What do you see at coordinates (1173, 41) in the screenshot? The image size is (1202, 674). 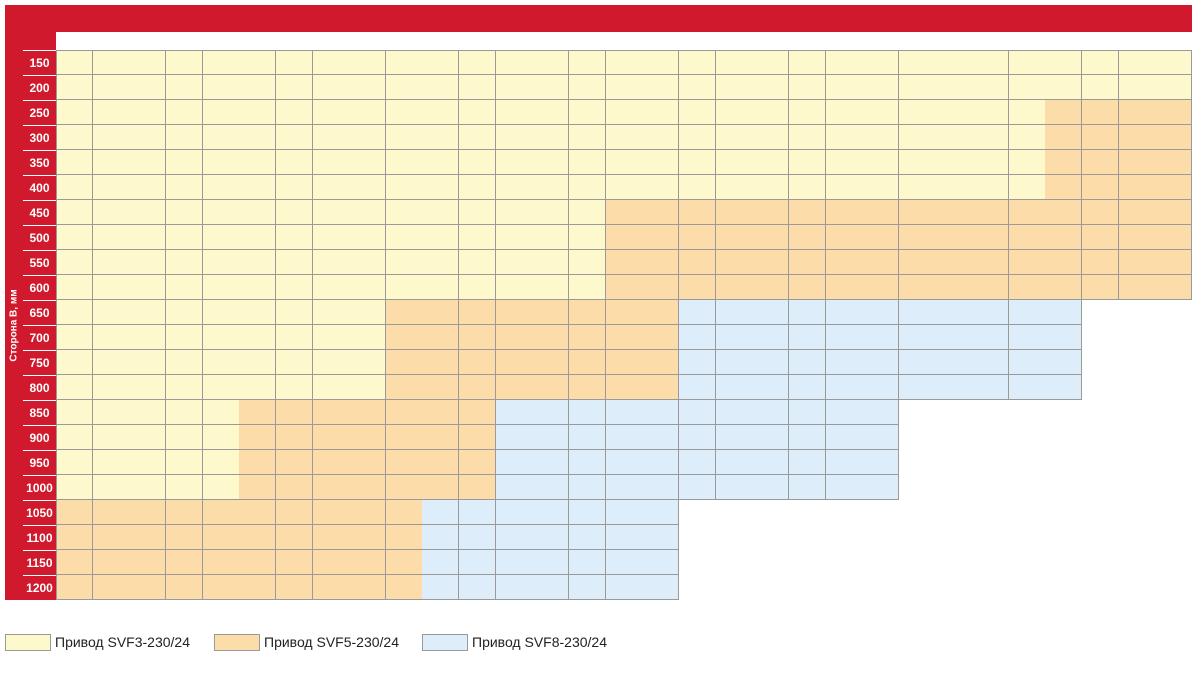 I see `column-header: 1800` at bounding box center [1173, 41].